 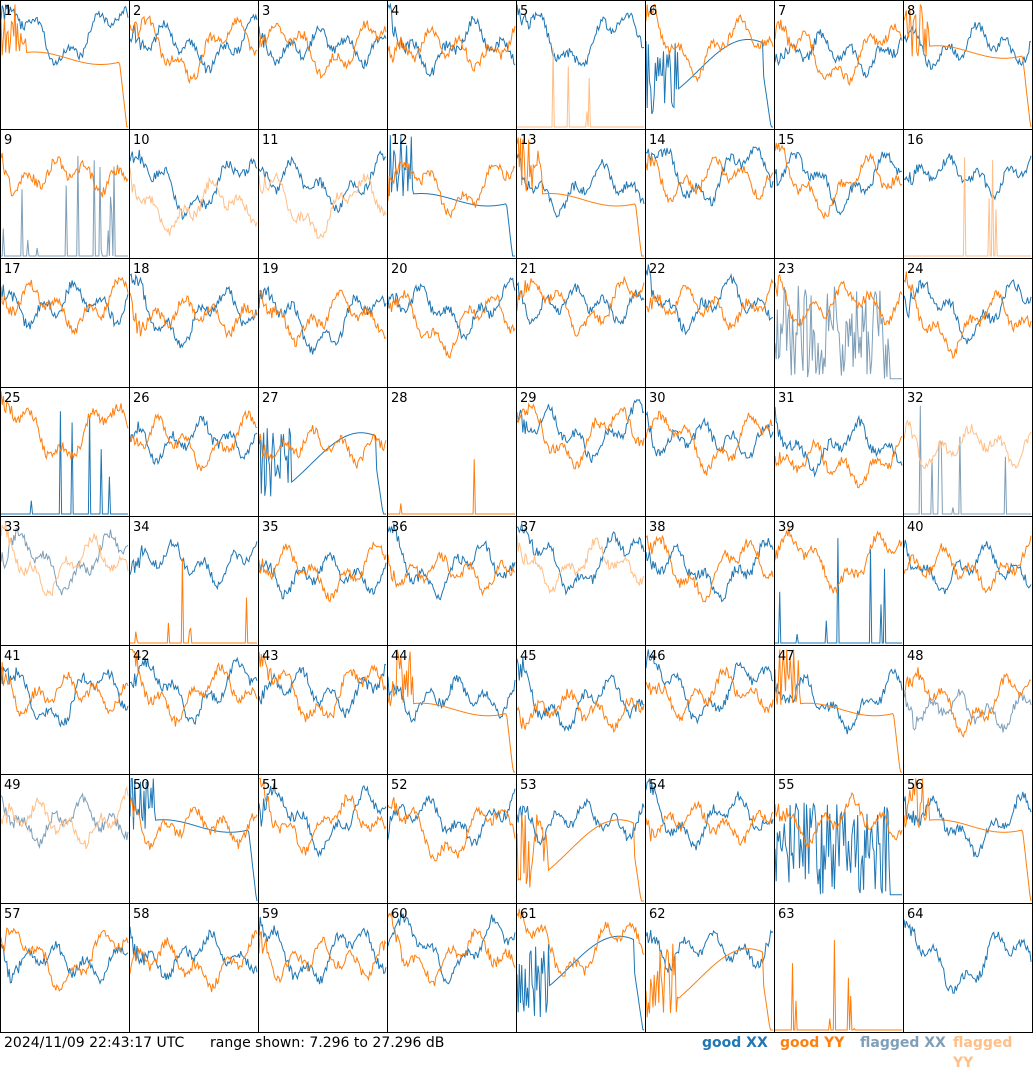 I want to click on tile-label: 63, so click(x=786, y=914).